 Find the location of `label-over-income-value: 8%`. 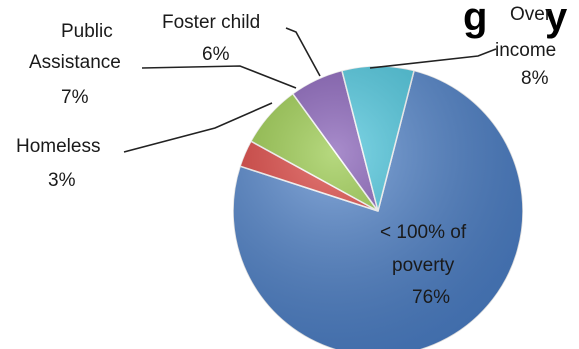

label-over-income-value: 8% is located at coordinates (535, 78).